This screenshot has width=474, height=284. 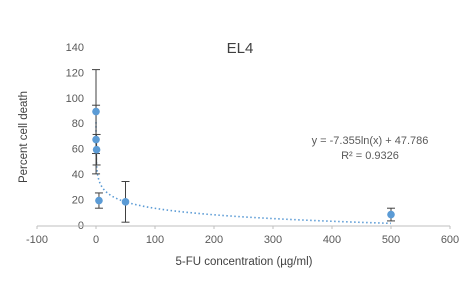 What do you see at coordinates (78, 124) in the screenshot?
I see `y-tick-label: 80` at bounding box center [78, 124].